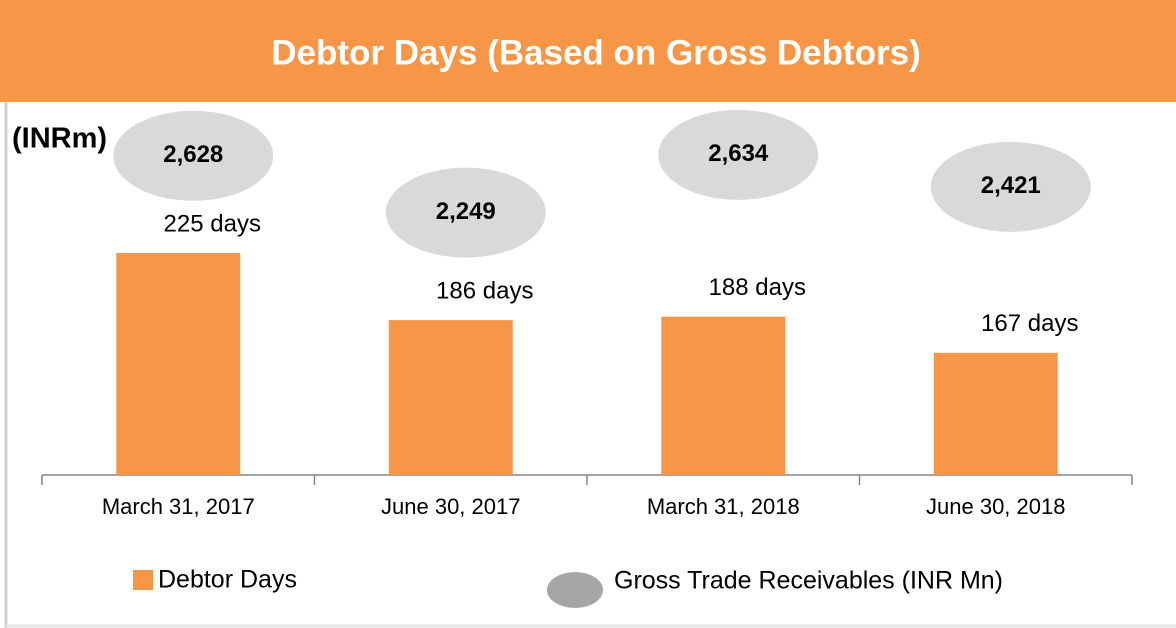 The height and width of the screenshot is (628, 1176). I want to click on x-tick-label: June 30, 2017, so click(450, 506).